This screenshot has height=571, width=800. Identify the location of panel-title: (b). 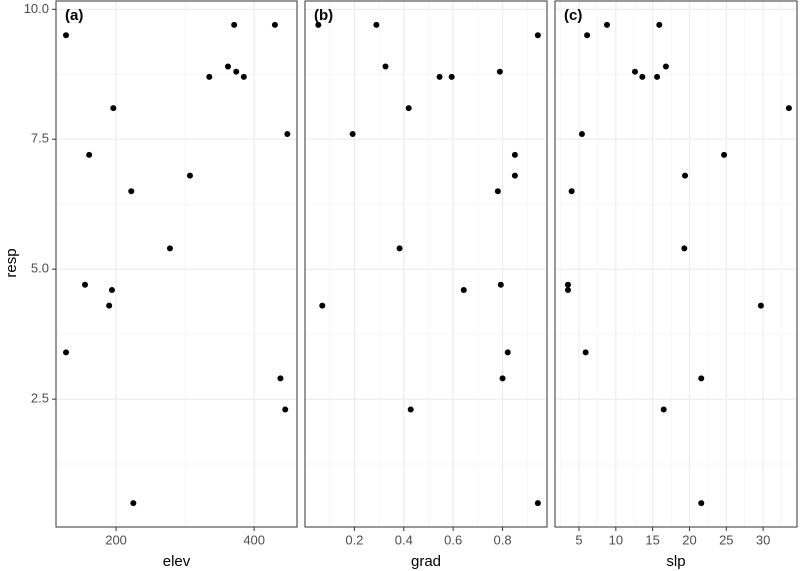
(323, 15).